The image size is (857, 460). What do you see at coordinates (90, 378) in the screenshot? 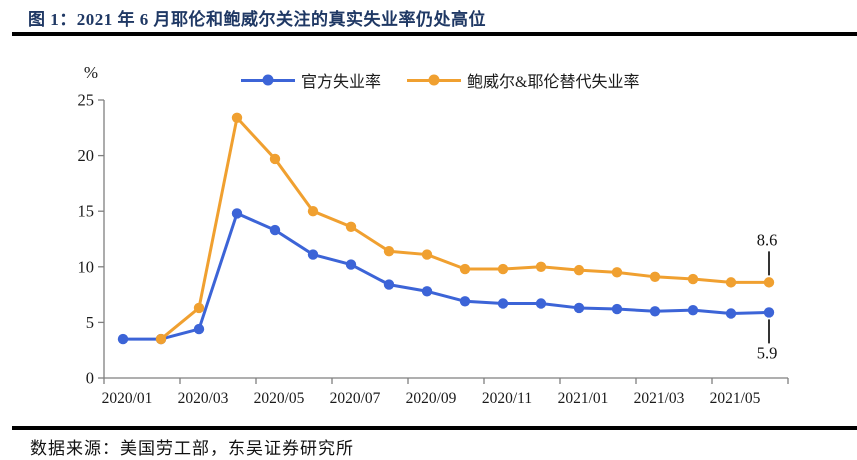
I see `y-tick-label: 0` at bounding box center [90, 378].